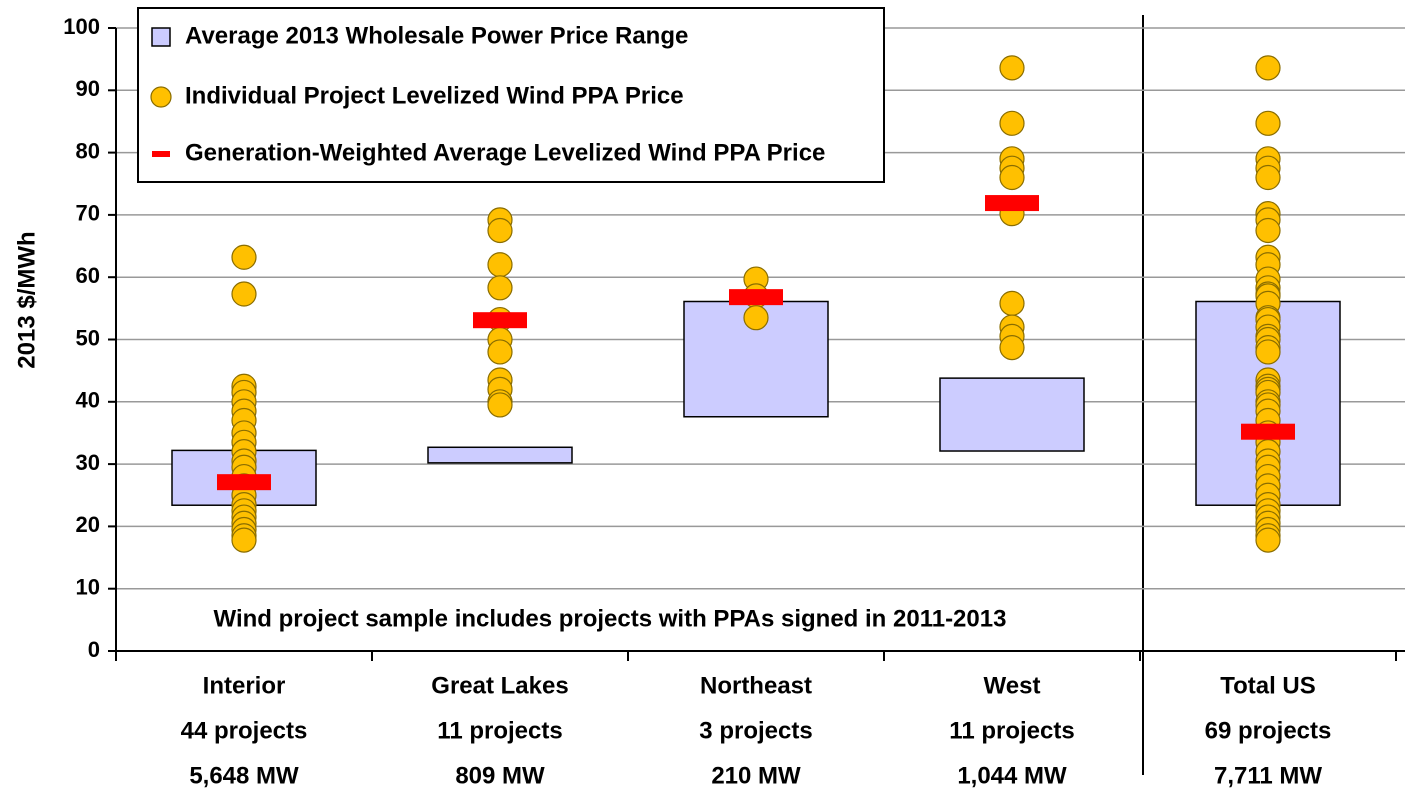  What do you see at coordinates (756, 685) in the screenshot?
I see `category-label: Northeast` at bounding box center [756, 685].